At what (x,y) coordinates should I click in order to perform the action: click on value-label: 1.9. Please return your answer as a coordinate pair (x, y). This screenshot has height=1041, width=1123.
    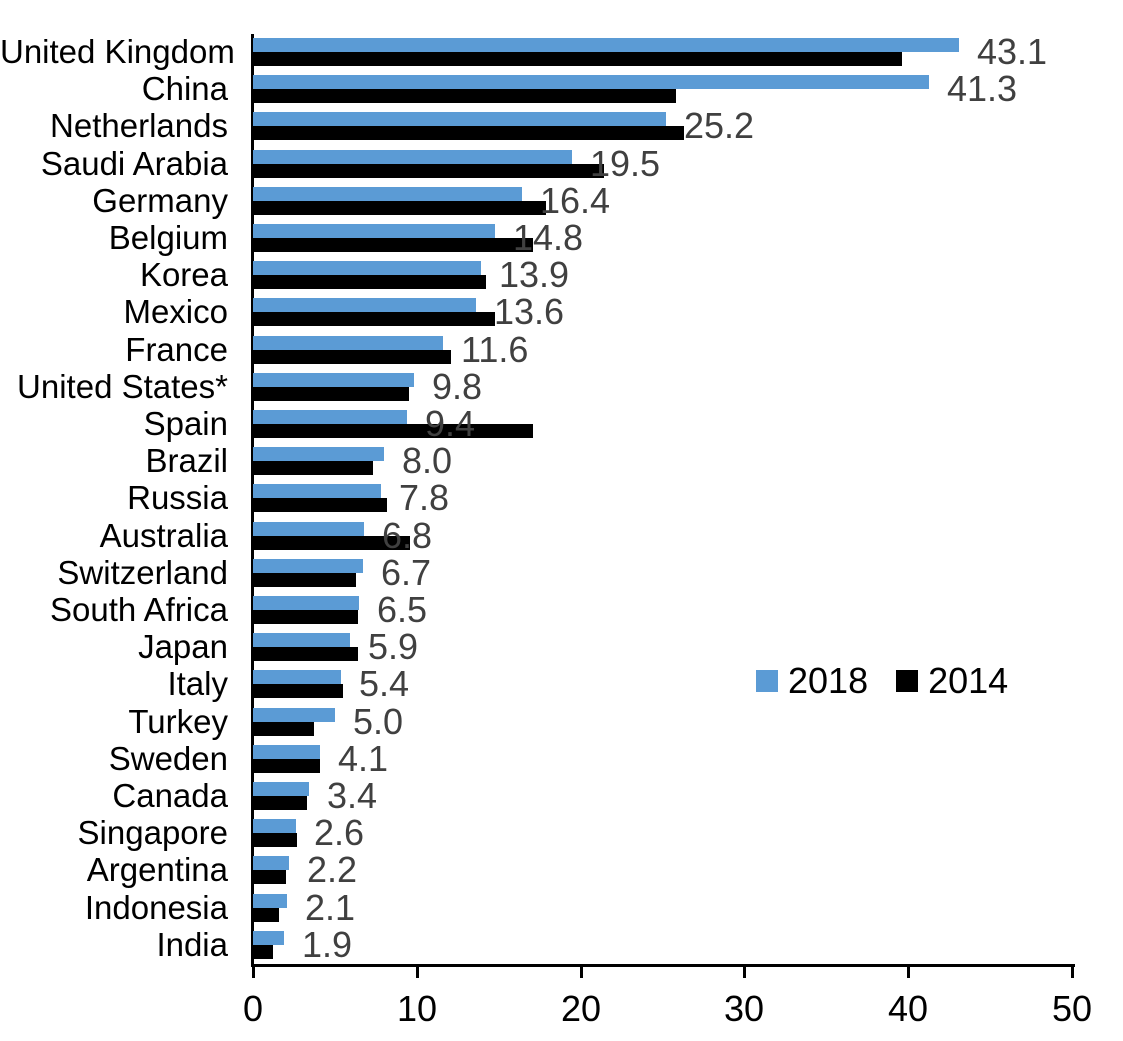
    Looking at the image, I should click on (327, 944).